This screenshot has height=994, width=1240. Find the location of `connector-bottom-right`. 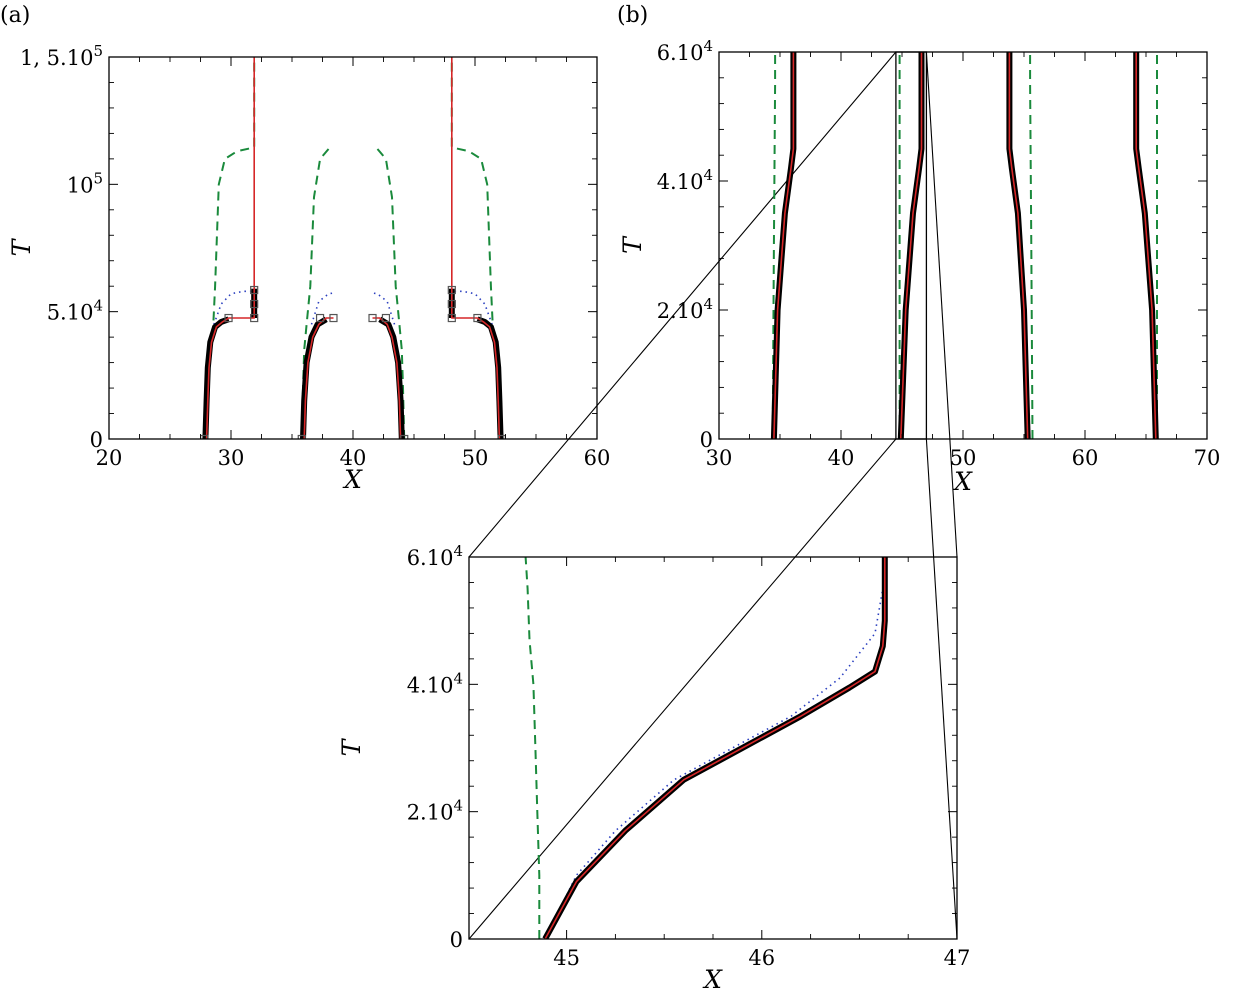

connector-bottom-right is located at coordinates (941, 689).